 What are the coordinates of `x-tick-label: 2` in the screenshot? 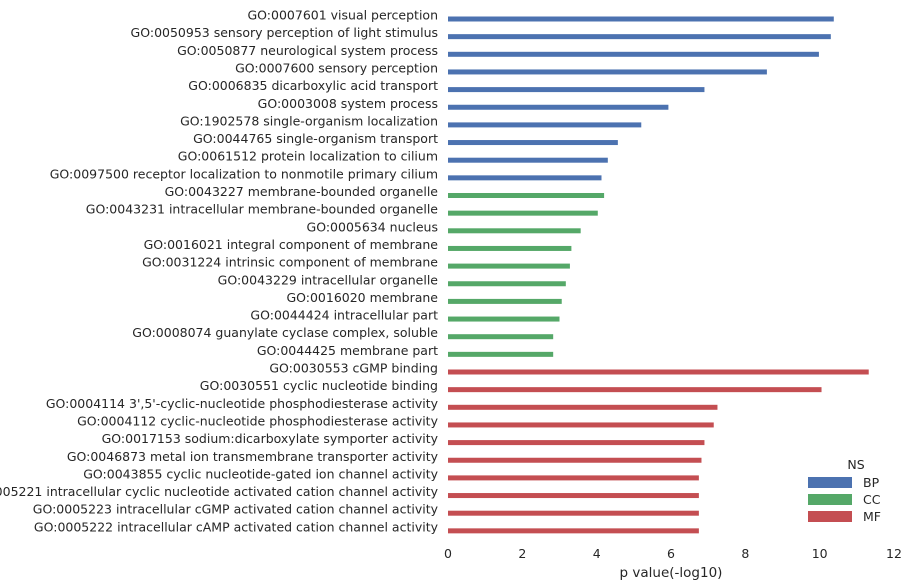 It's located at (522, 553).